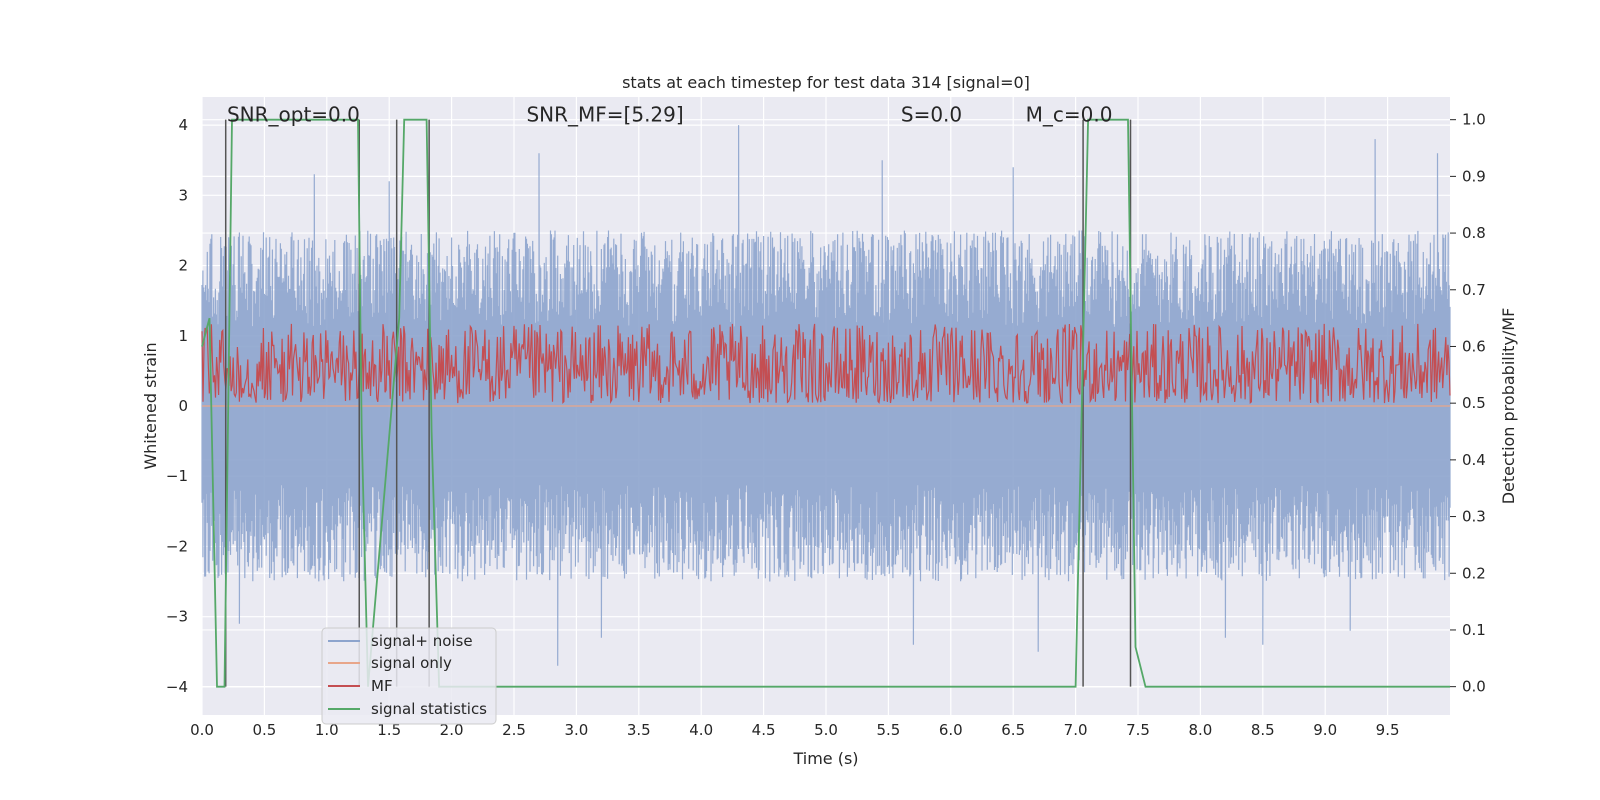  I want to click on mf-series, so click(826, 364).